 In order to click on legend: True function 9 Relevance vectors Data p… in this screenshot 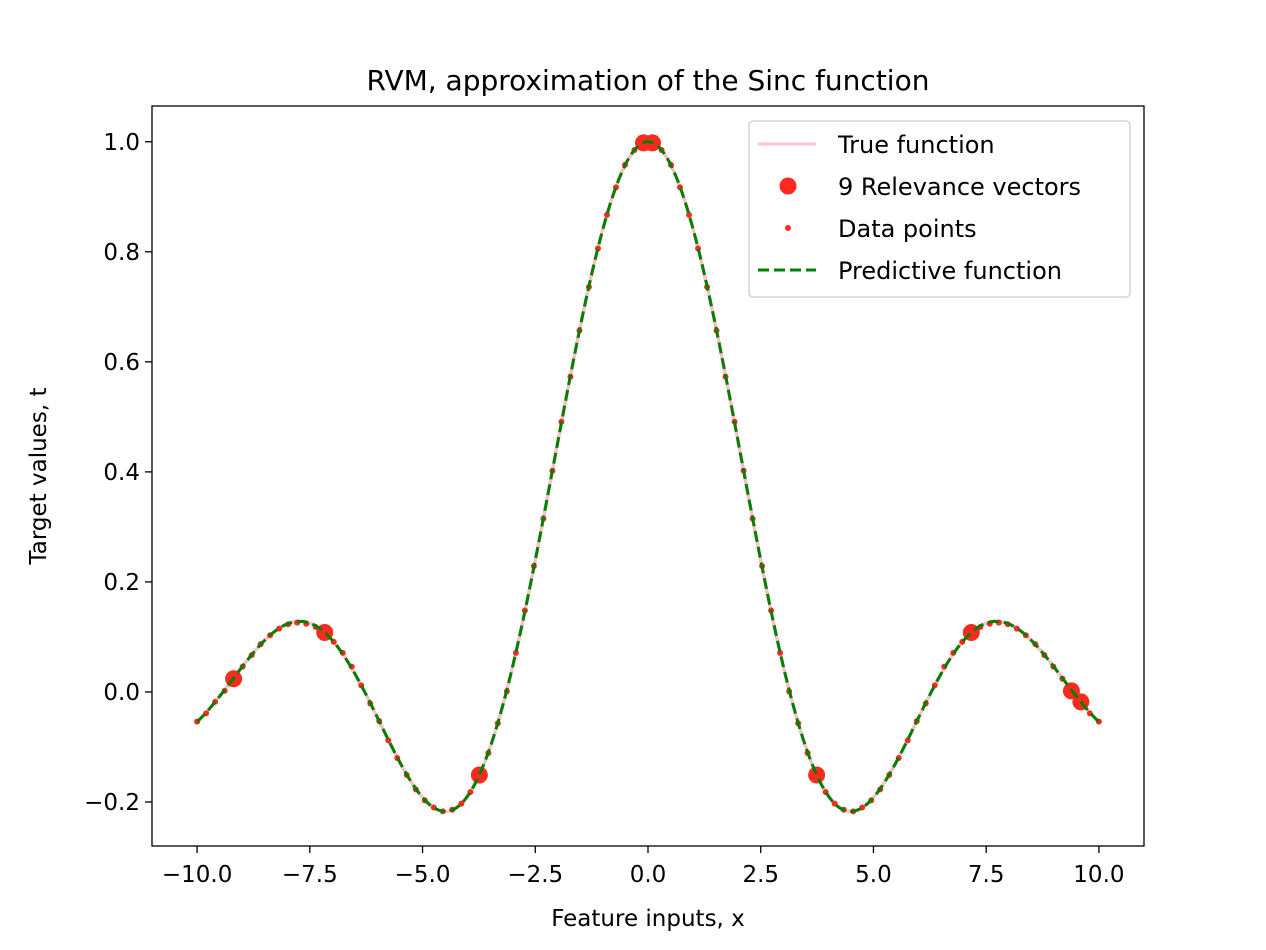, I will do `click(939, 209)`.